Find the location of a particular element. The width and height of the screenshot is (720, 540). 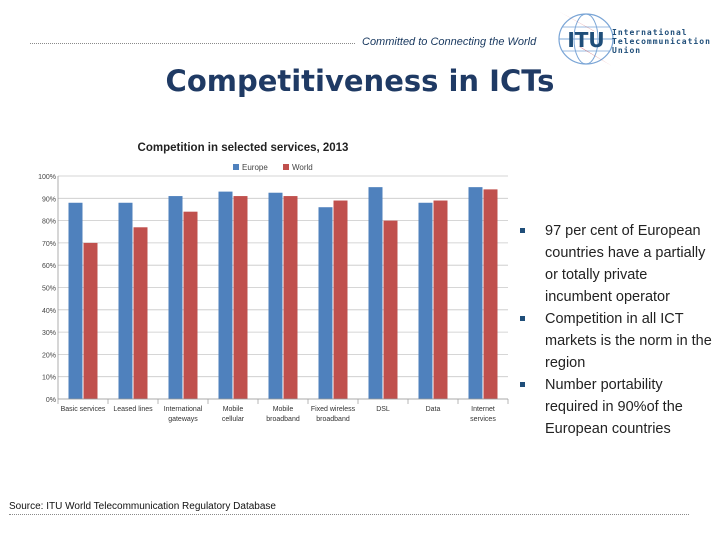

x-tick-label: International is located at coordinates (183, 409).